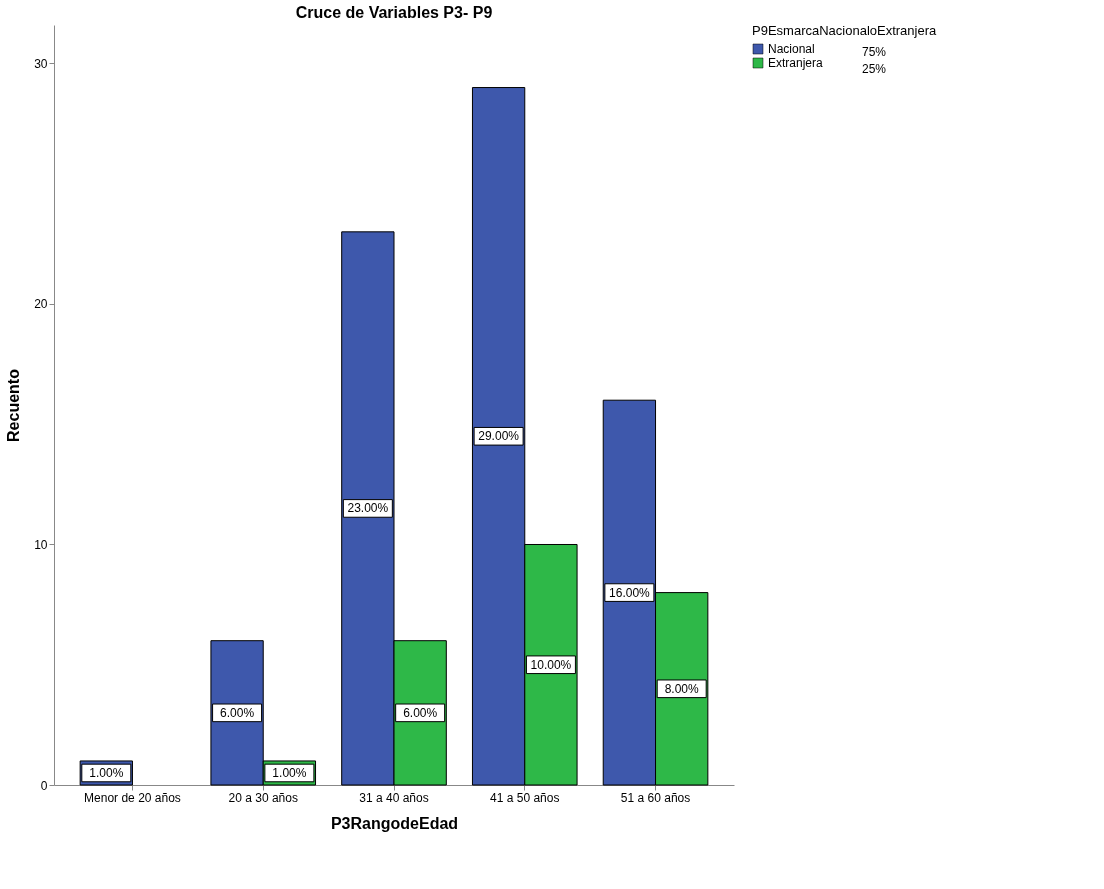 This screenshot has height=889, width=1104. I want to click on x-tick-label: Menor de 20 años, so click(132, 797).